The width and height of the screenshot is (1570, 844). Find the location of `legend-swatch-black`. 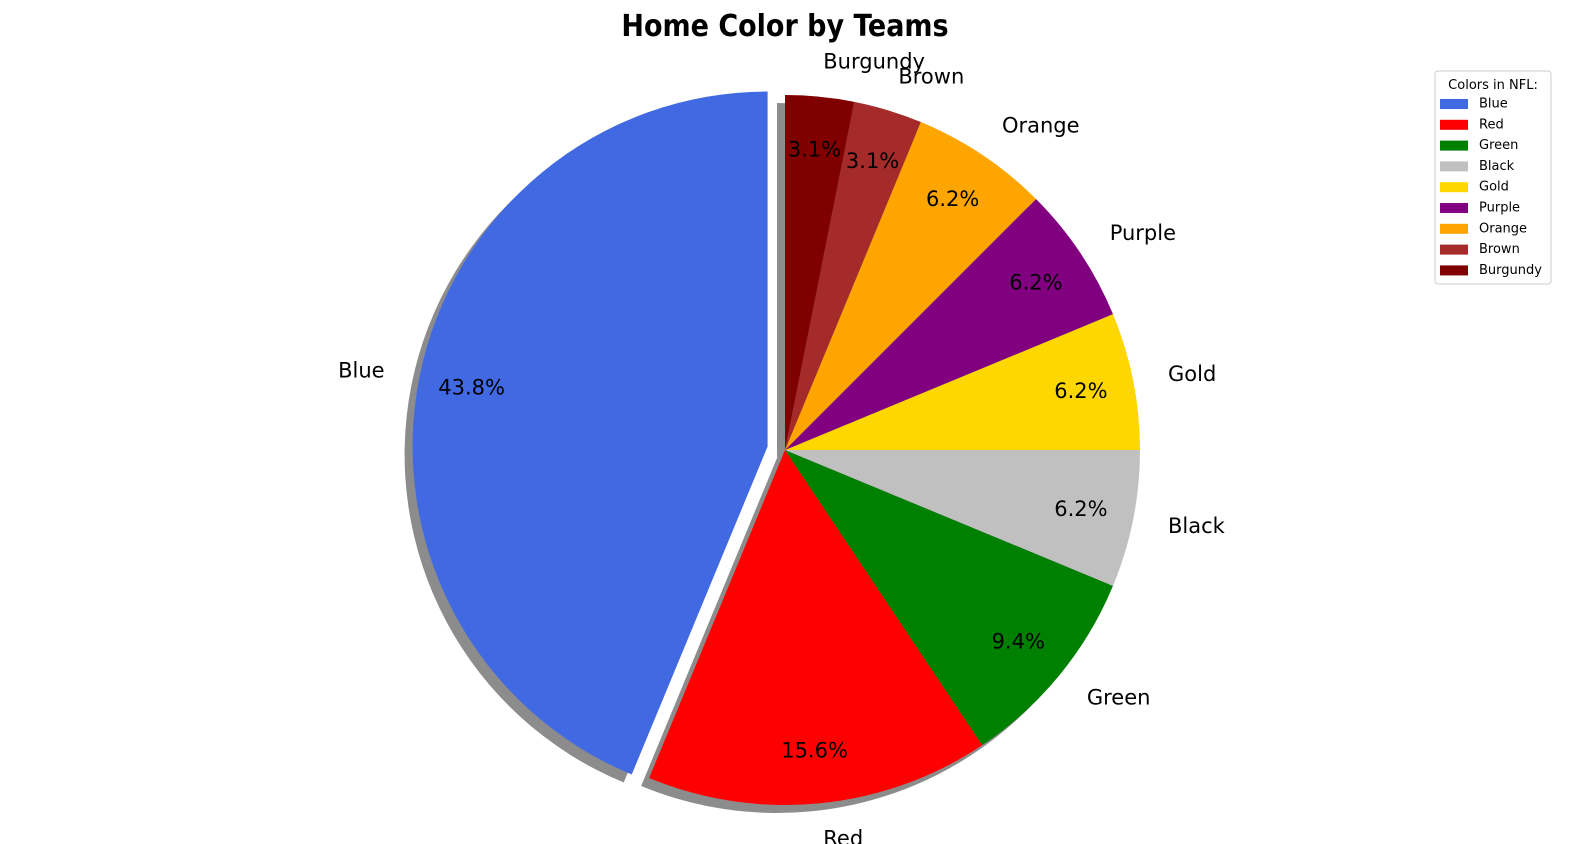

legend-swatch-black is located at coordinates (1454, 166).